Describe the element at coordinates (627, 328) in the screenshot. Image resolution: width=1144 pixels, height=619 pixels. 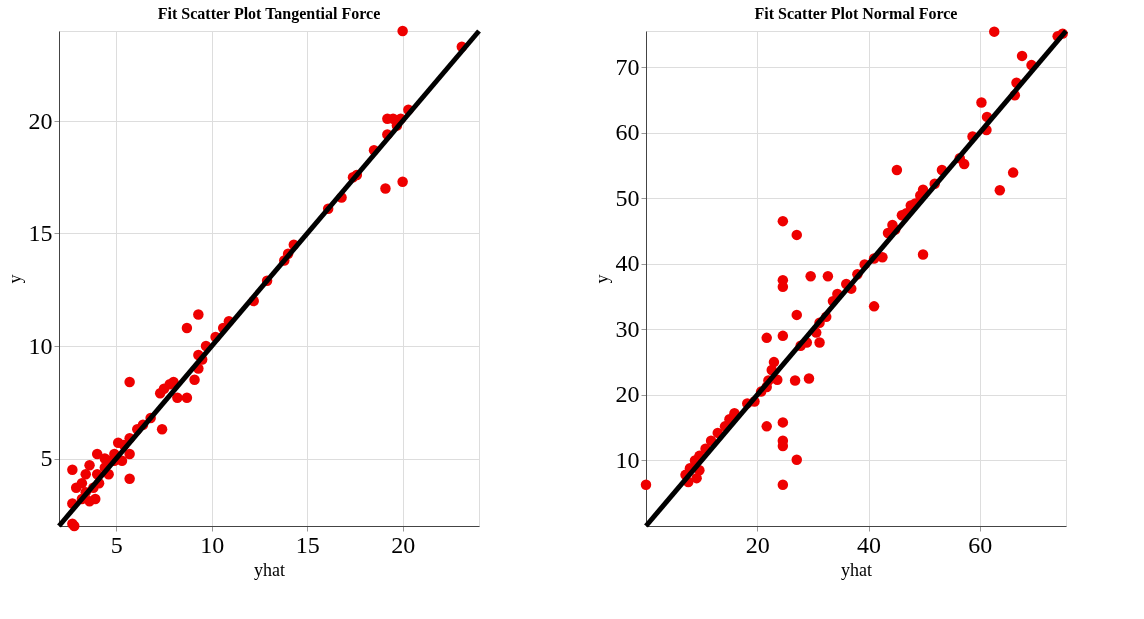
I see `y-tick-label: 30` at that location.